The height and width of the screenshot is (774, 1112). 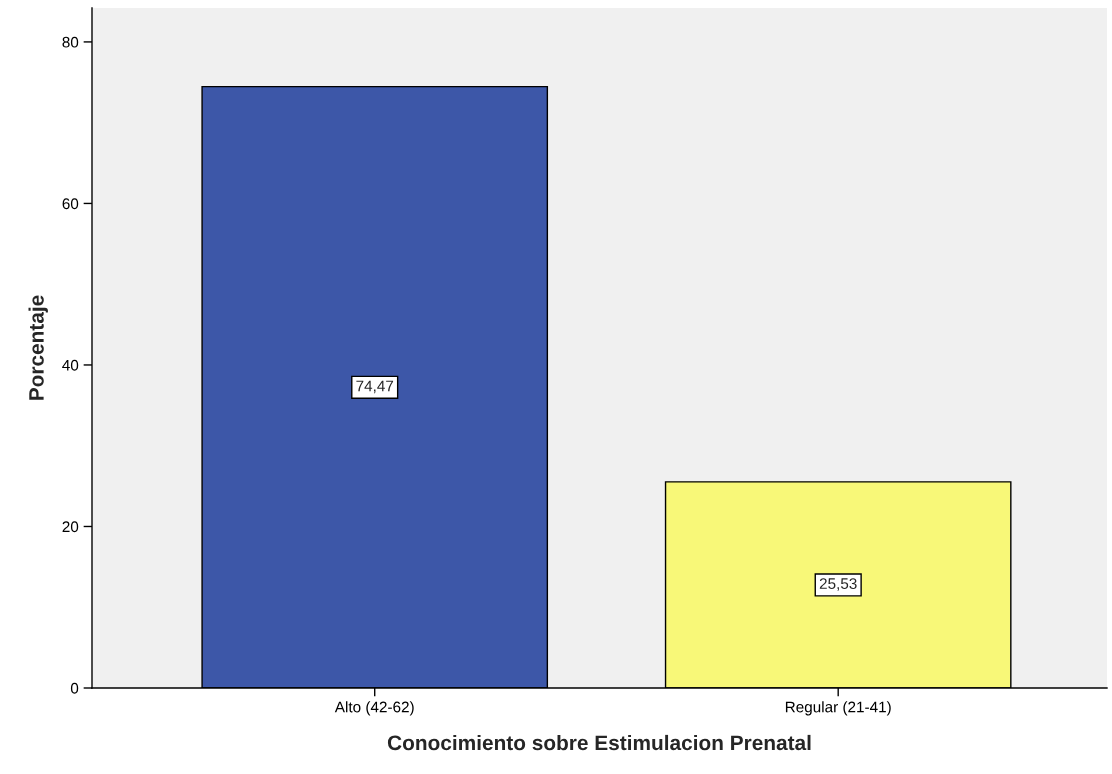 I want to click on x-tick-label: Alto (42-62), so click(x=374, y=708).